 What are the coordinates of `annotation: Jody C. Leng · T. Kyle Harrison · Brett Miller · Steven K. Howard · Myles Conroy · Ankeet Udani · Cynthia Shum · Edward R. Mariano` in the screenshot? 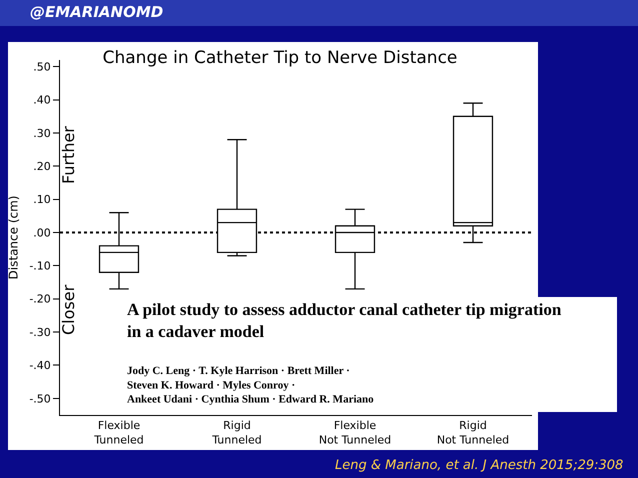 It's located at (250, 385).